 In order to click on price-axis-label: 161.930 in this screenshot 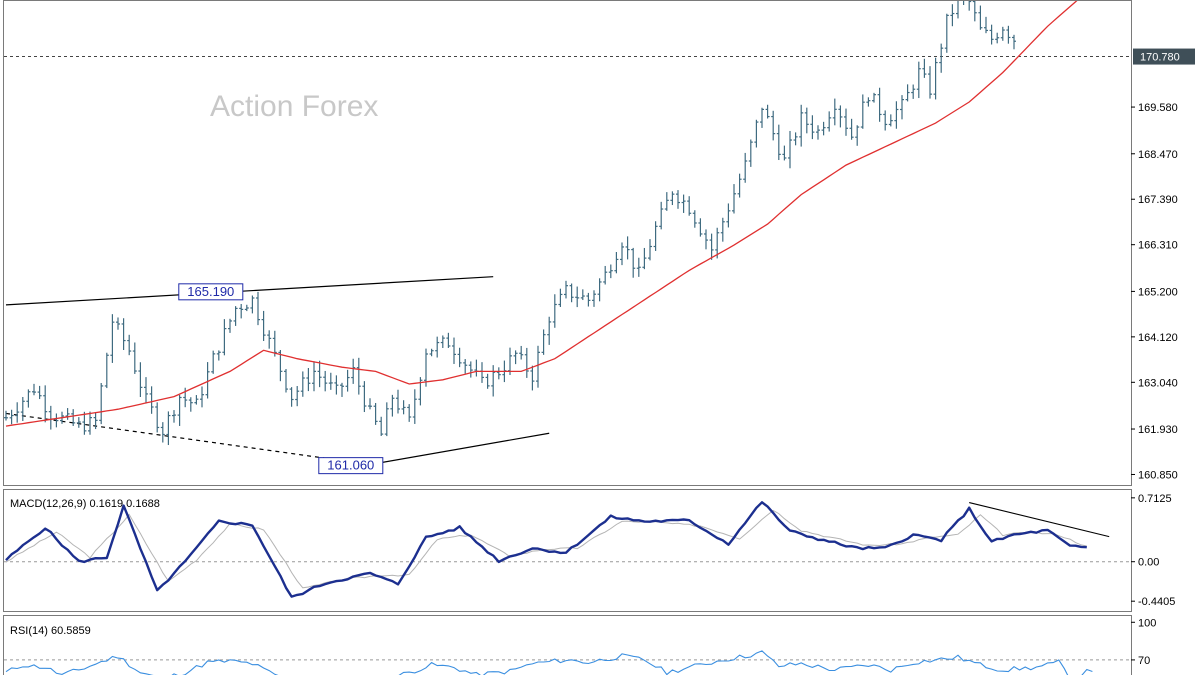, I will do `click(1158, 430)`.